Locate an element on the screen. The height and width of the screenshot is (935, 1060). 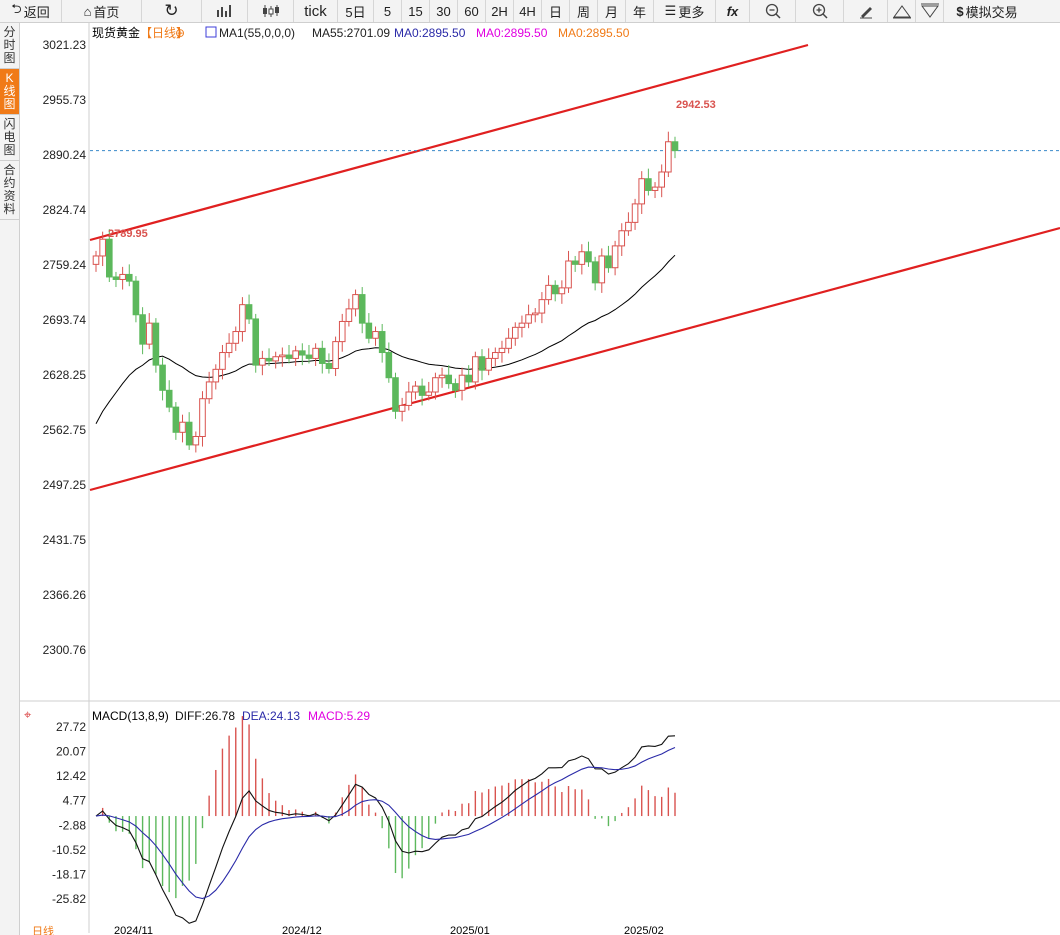
more-label: 更多 is located at coordinates (691, 12).